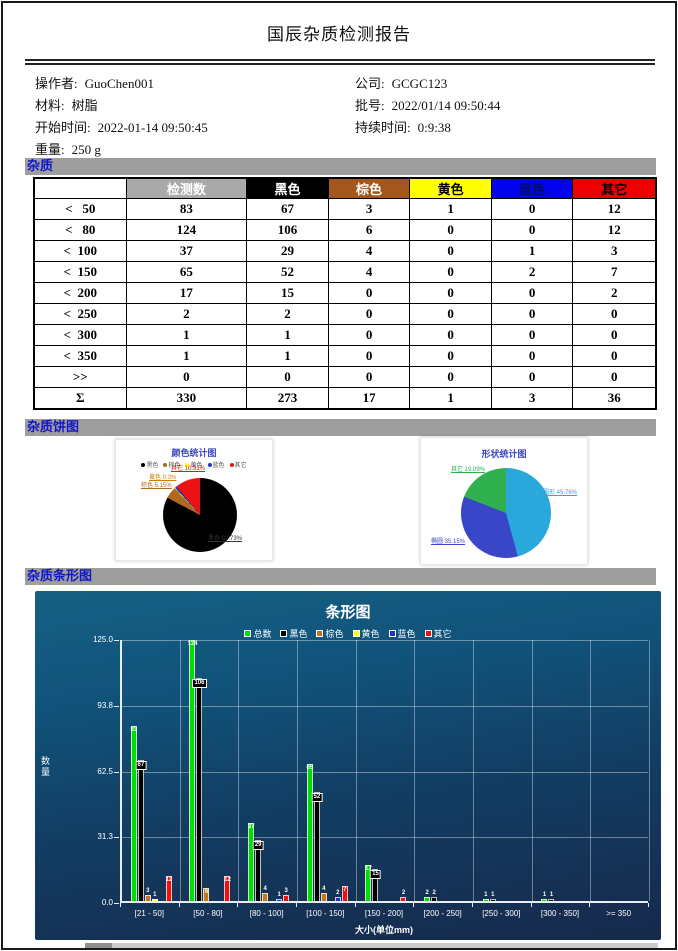 The width and height of the screenshot is (678, 951). I want to click on info-label: 公司:, so click(370, 83).